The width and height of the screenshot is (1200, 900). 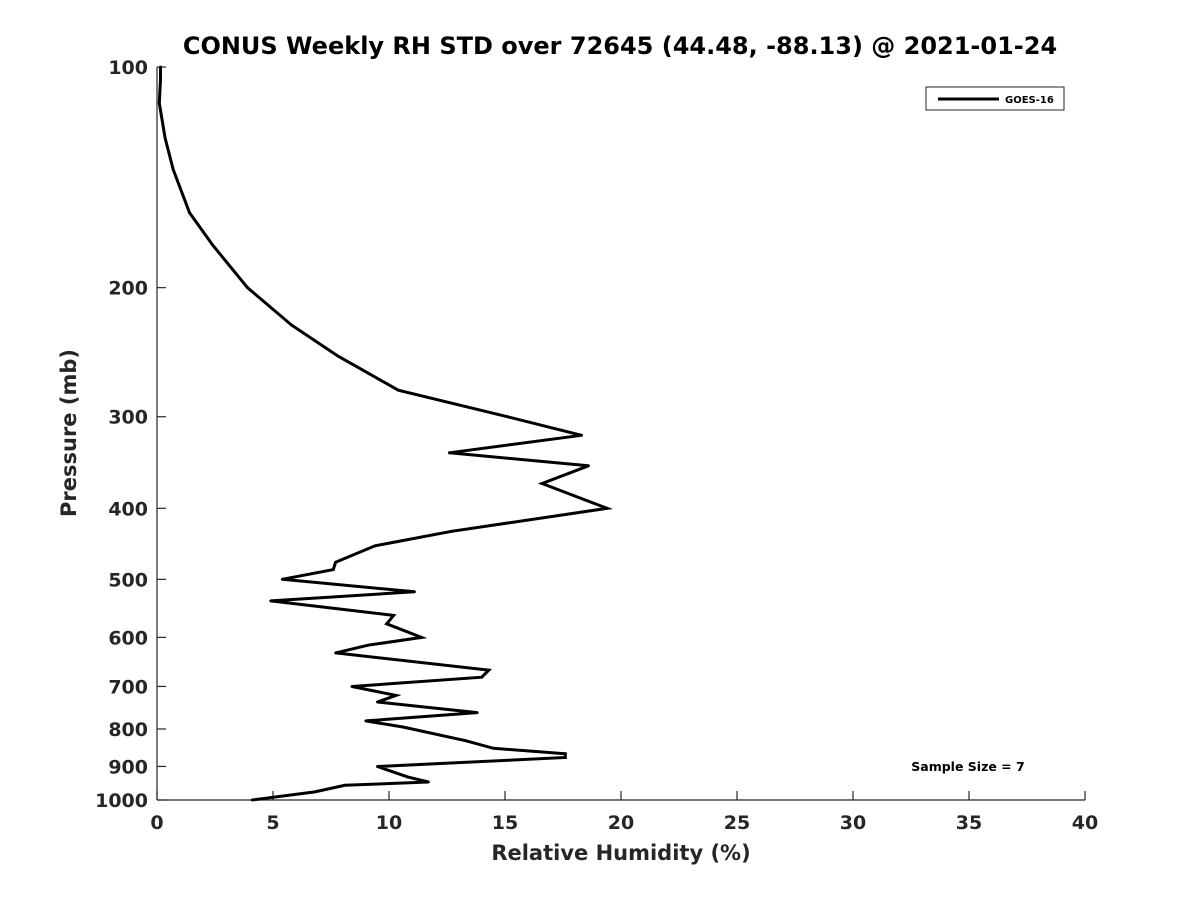 I want to click on y-axis-label: Pressure (mb), so click(x=69, y=433).